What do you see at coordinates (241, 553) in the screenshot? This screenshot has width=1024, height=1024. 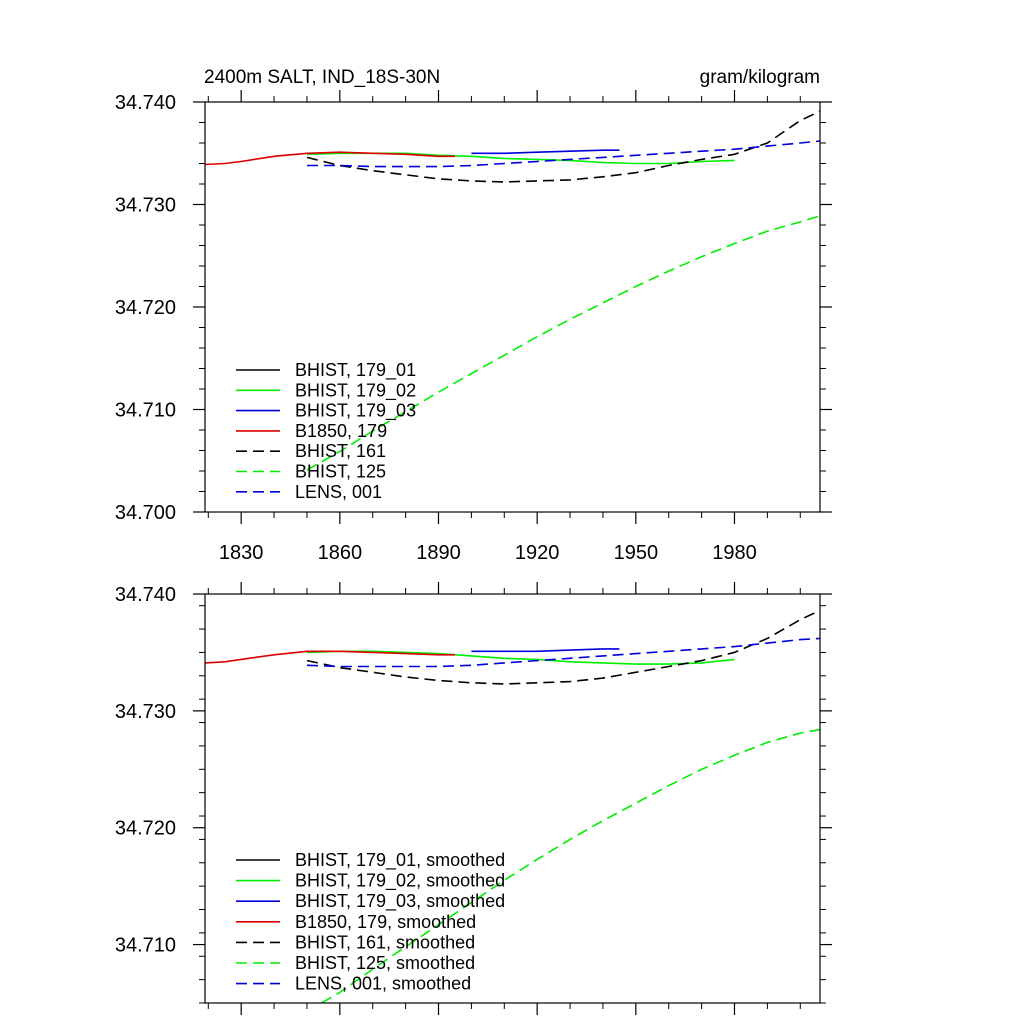 I see `x-tick-label: 1830` at bounding box center [241, 553].